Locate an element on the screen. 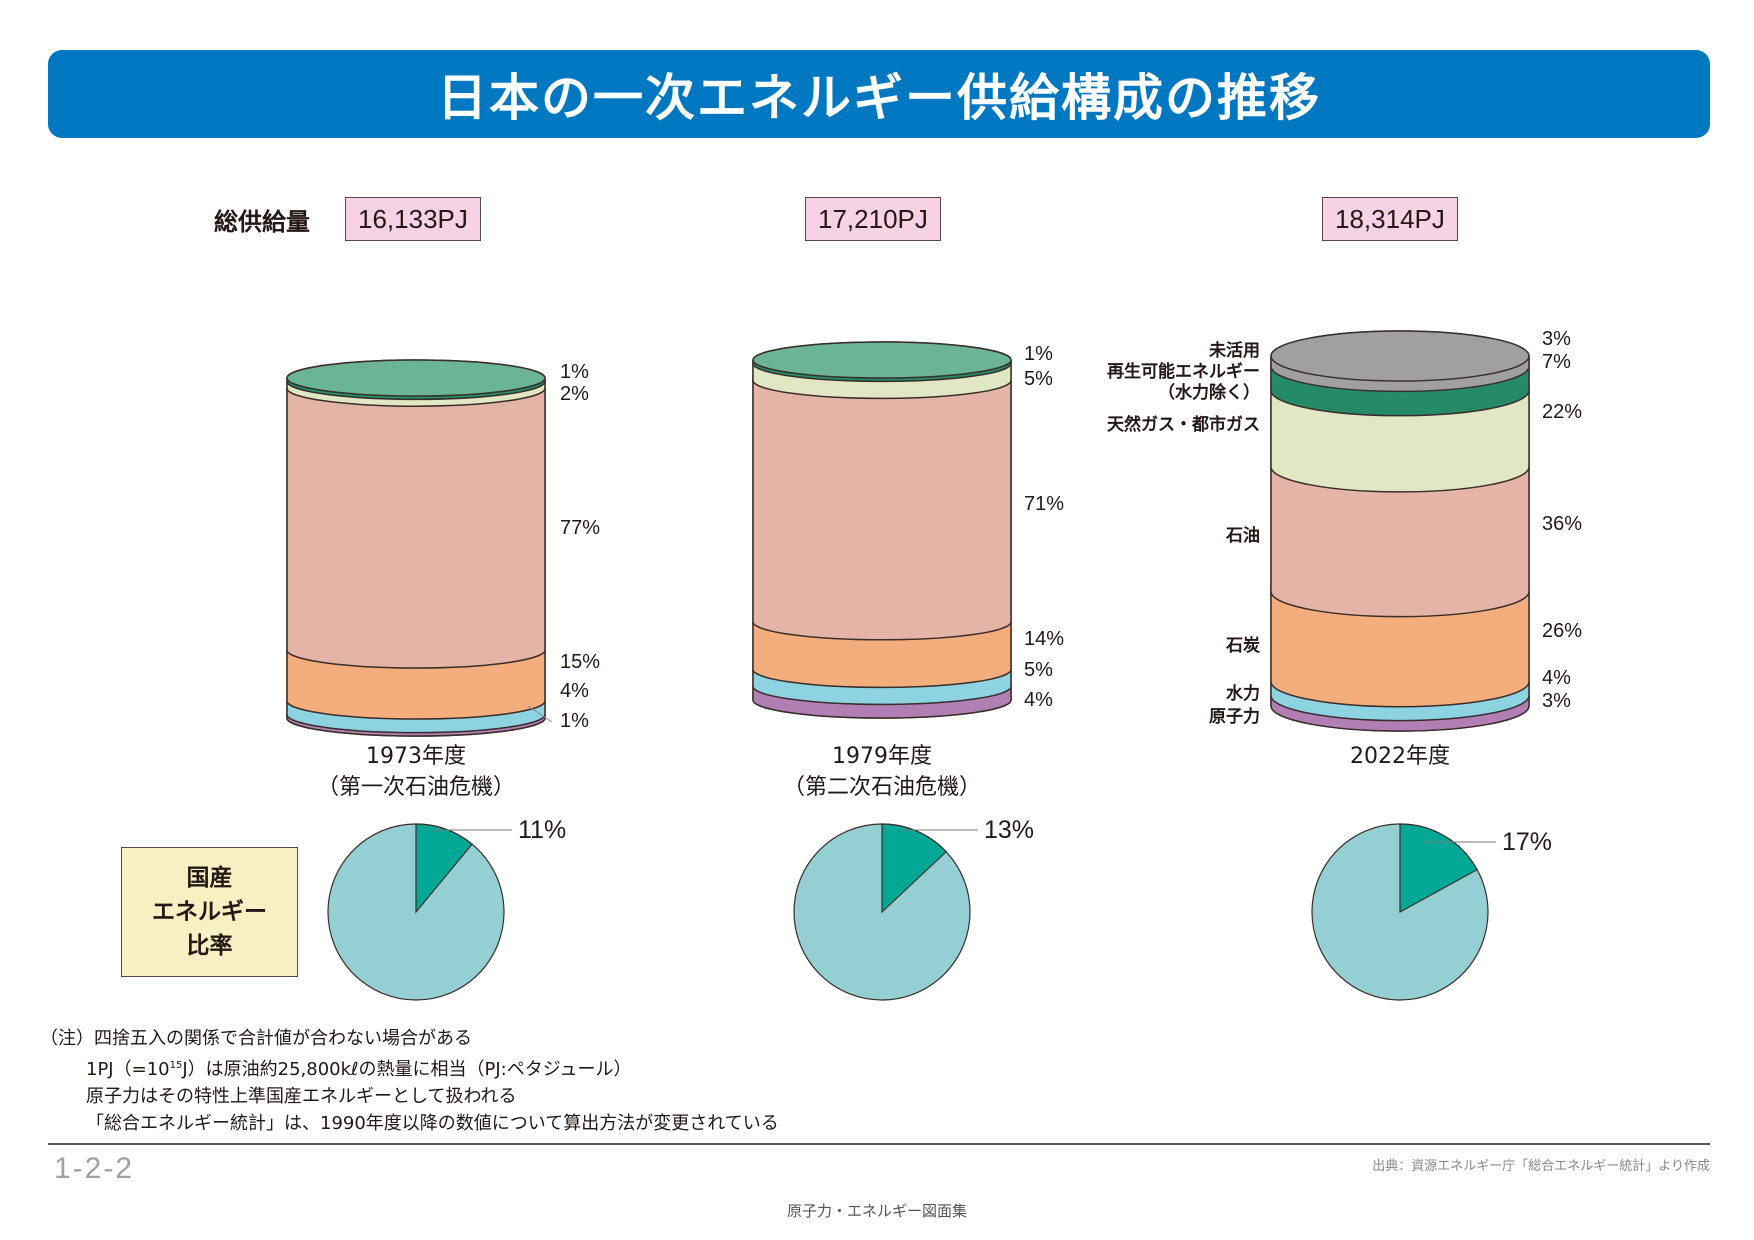 The image size is (1754, 1240). source-credit: 出典：資源エネルギー庁「総合エネルギー統計」より作成 is located at coordinates (1541, 1166).